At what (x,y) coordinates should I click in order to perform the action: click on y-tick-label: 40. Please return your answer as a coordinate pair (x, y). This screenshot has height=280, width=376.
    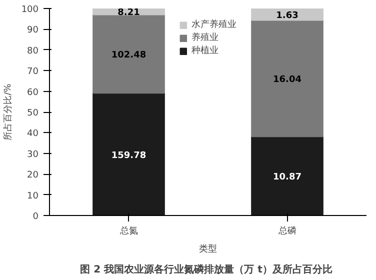
    Looking at the image, I should click on (33, 134).